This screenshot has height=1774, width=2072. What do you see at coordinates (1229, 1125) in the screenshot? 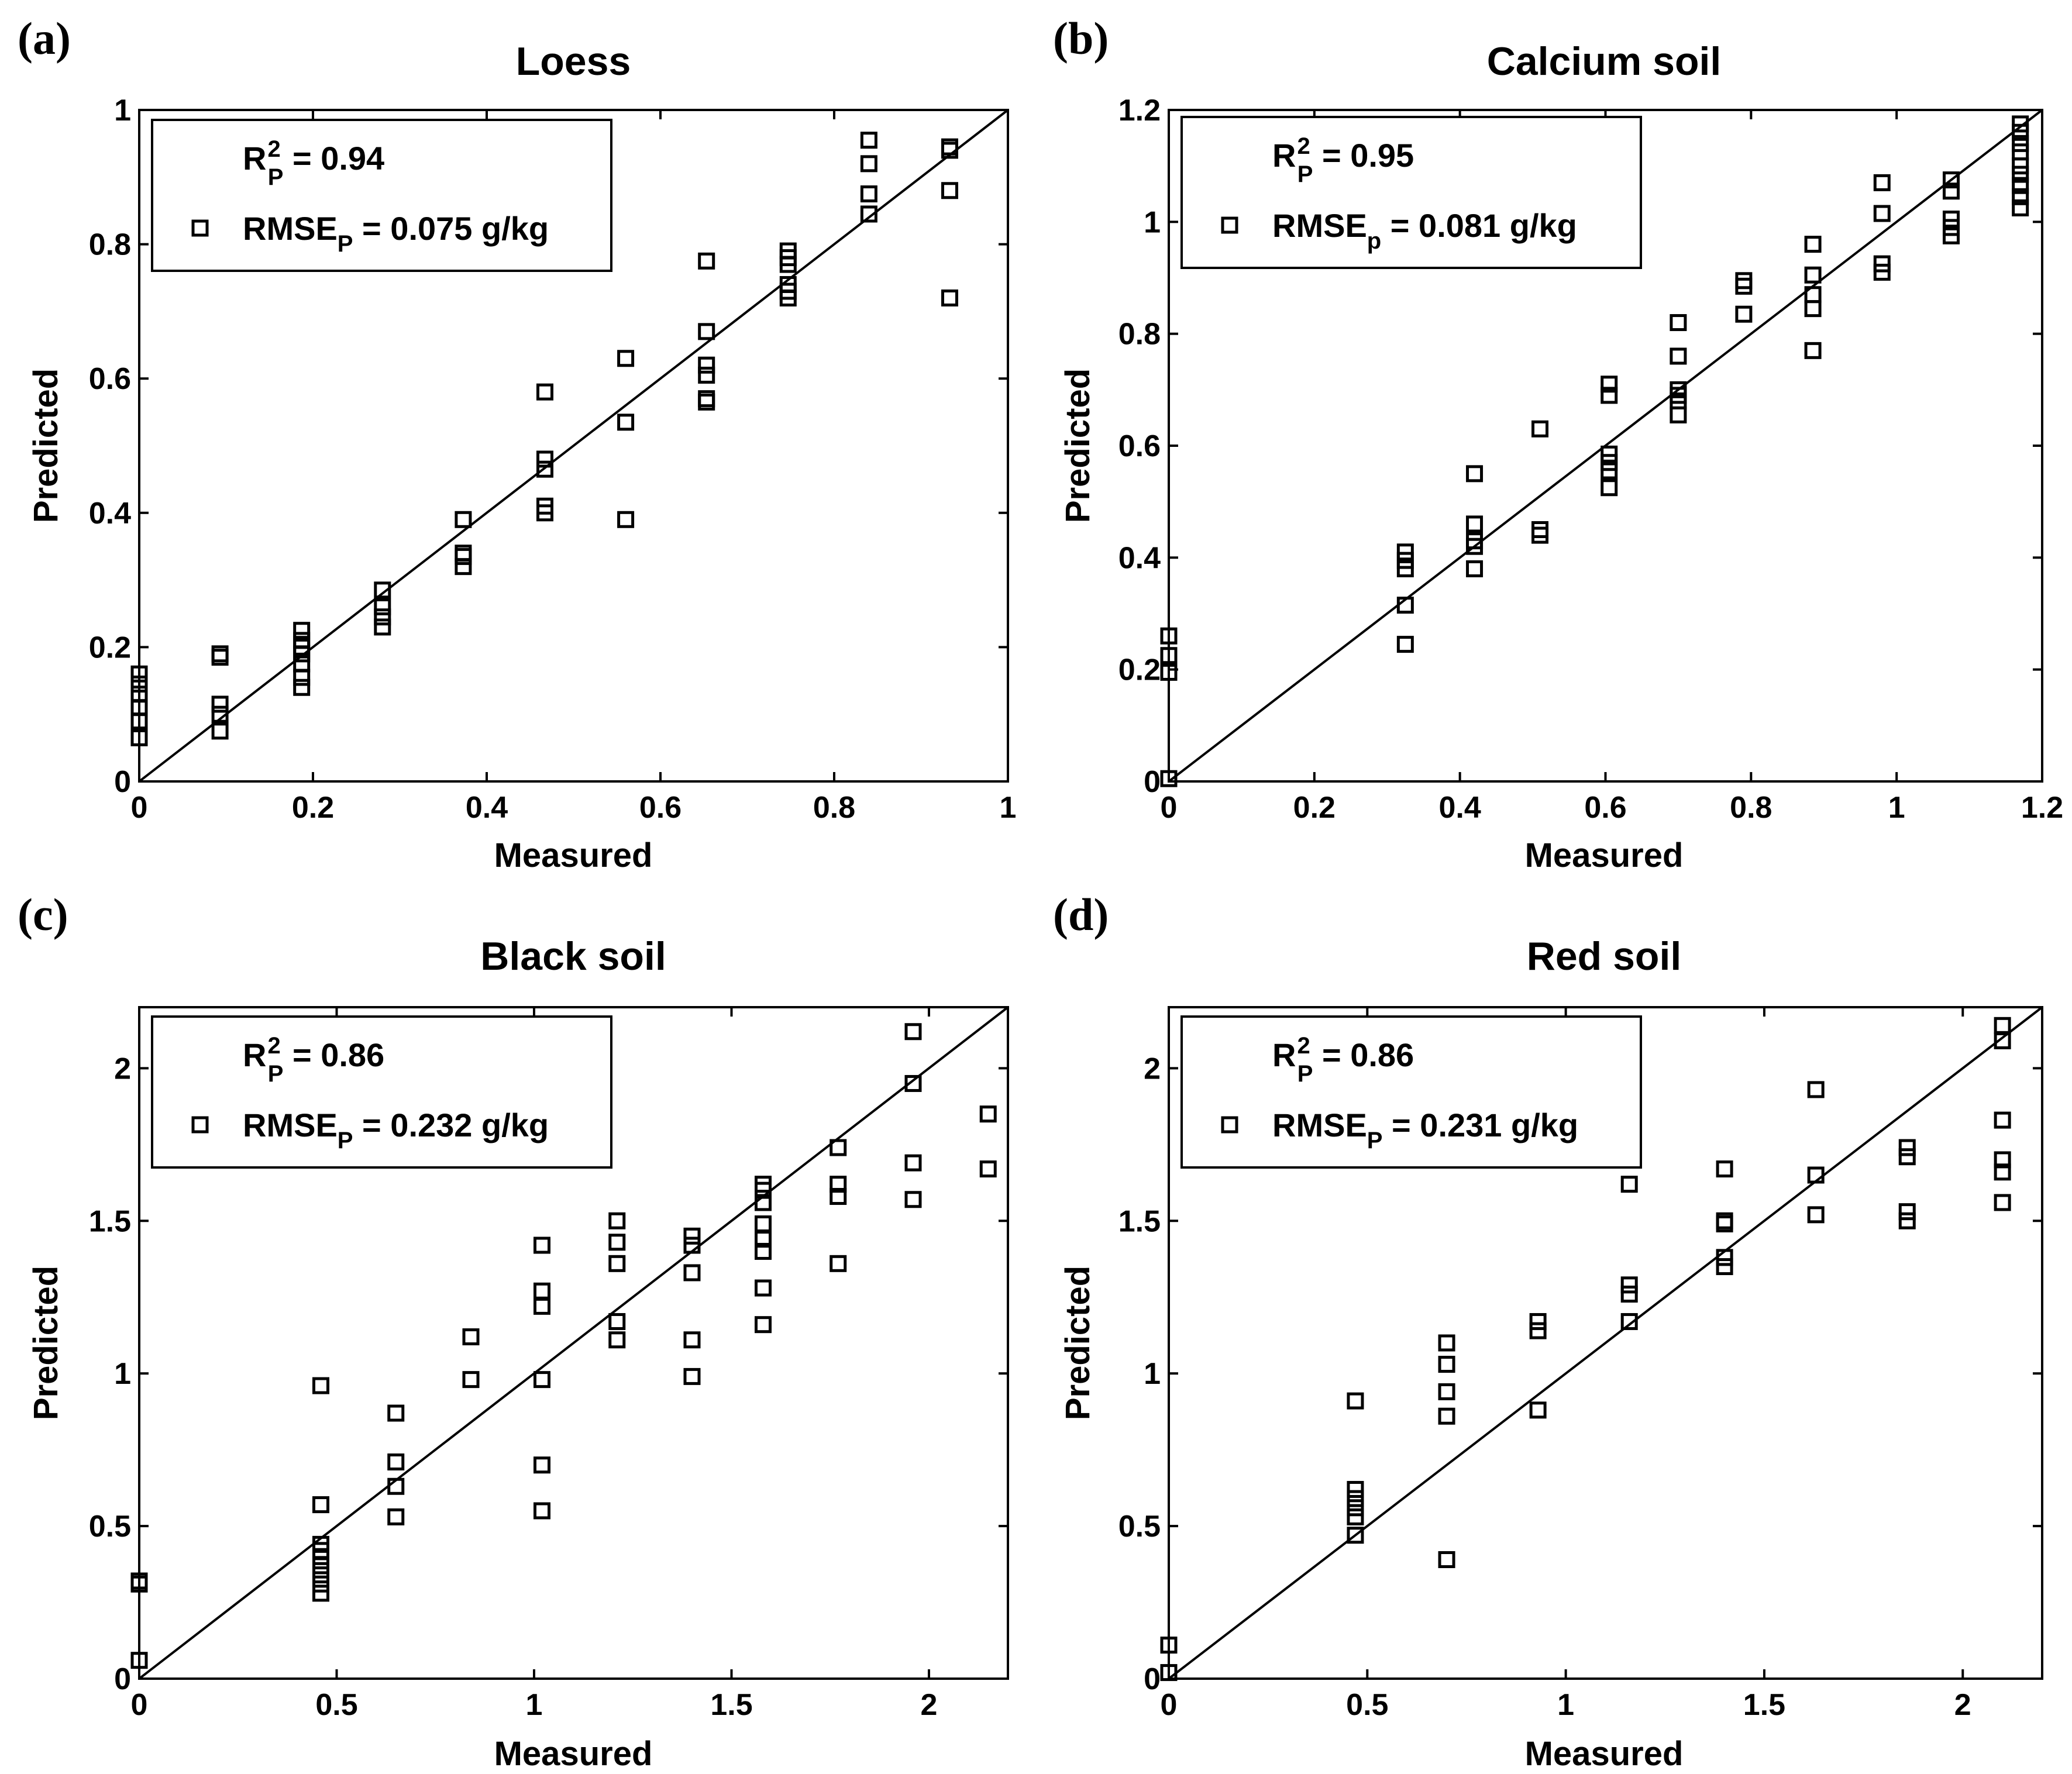
I see `legend-marker-red-soil` at bounding box center [1229, 1125].